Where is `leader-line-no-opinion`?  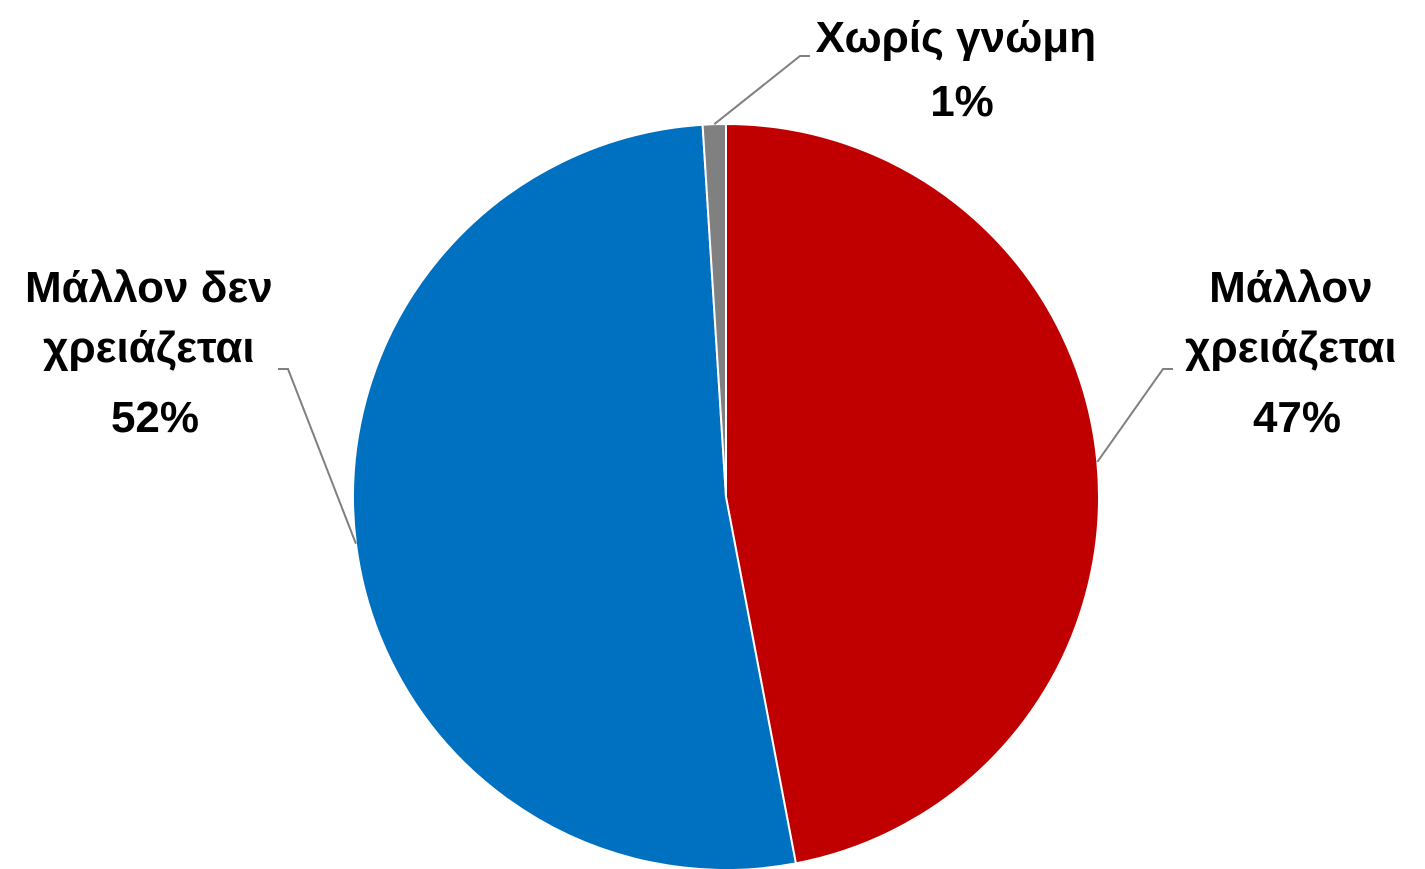
leader-line-no-opinion is located at coordinates (761, 90).